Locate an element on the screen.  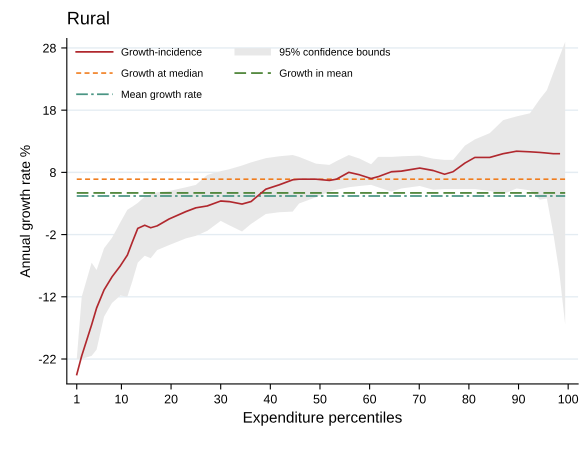
legend-label: Mean growth rate is located at coordinates (162, 95).